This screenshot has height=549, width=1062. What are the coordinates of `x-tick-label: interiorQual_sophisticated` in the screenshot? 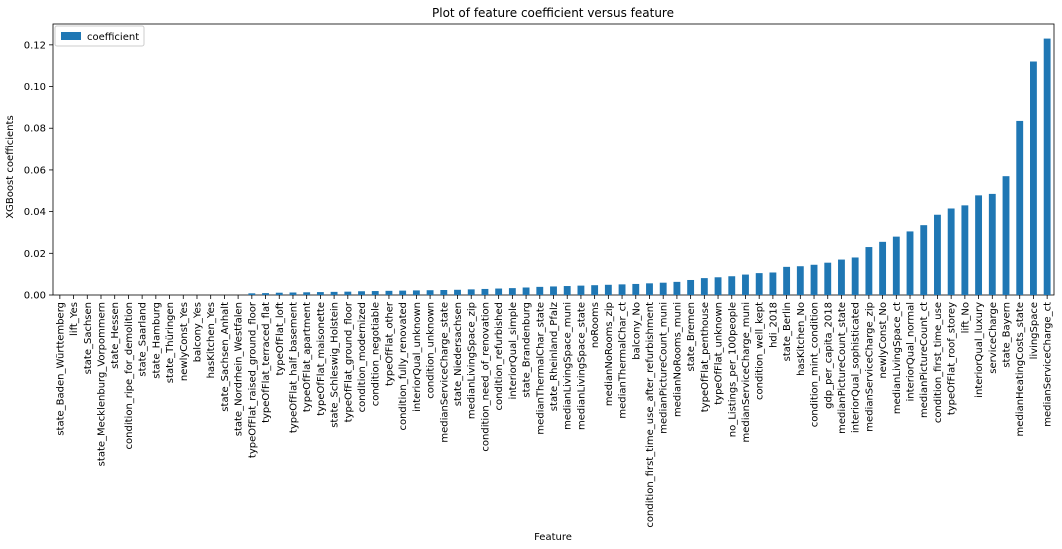 It's located at (856, 367).